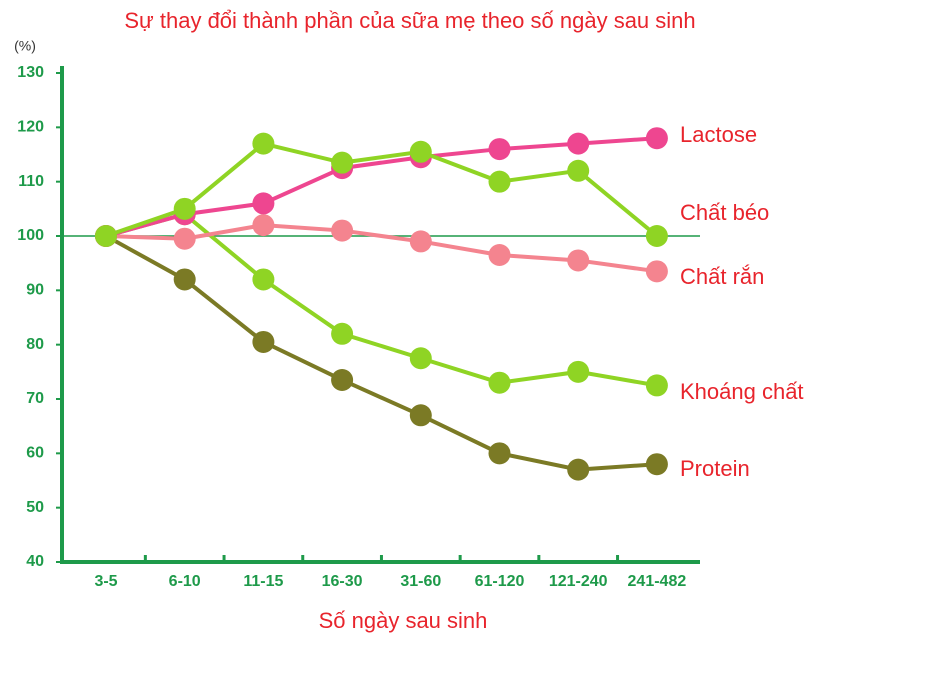  What do you see at coordinates (742, 391) in the screenshot?
I see `series-label: Khoáng chất` at bounding box center [742, 391].